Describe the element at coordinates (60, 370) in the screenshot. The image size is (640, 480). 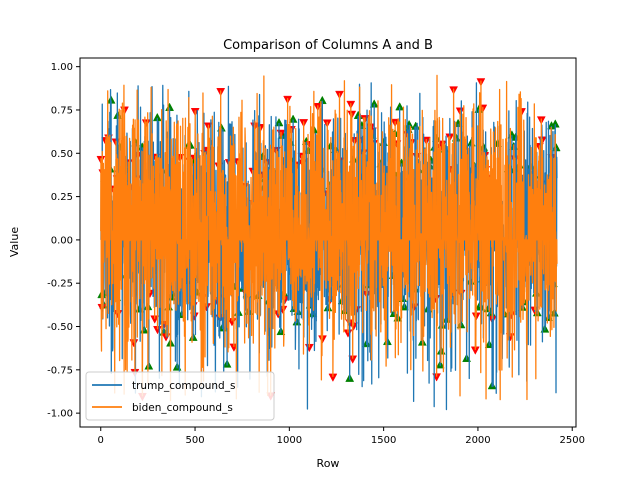
I see `y-tick-label: -0.75` at that location.